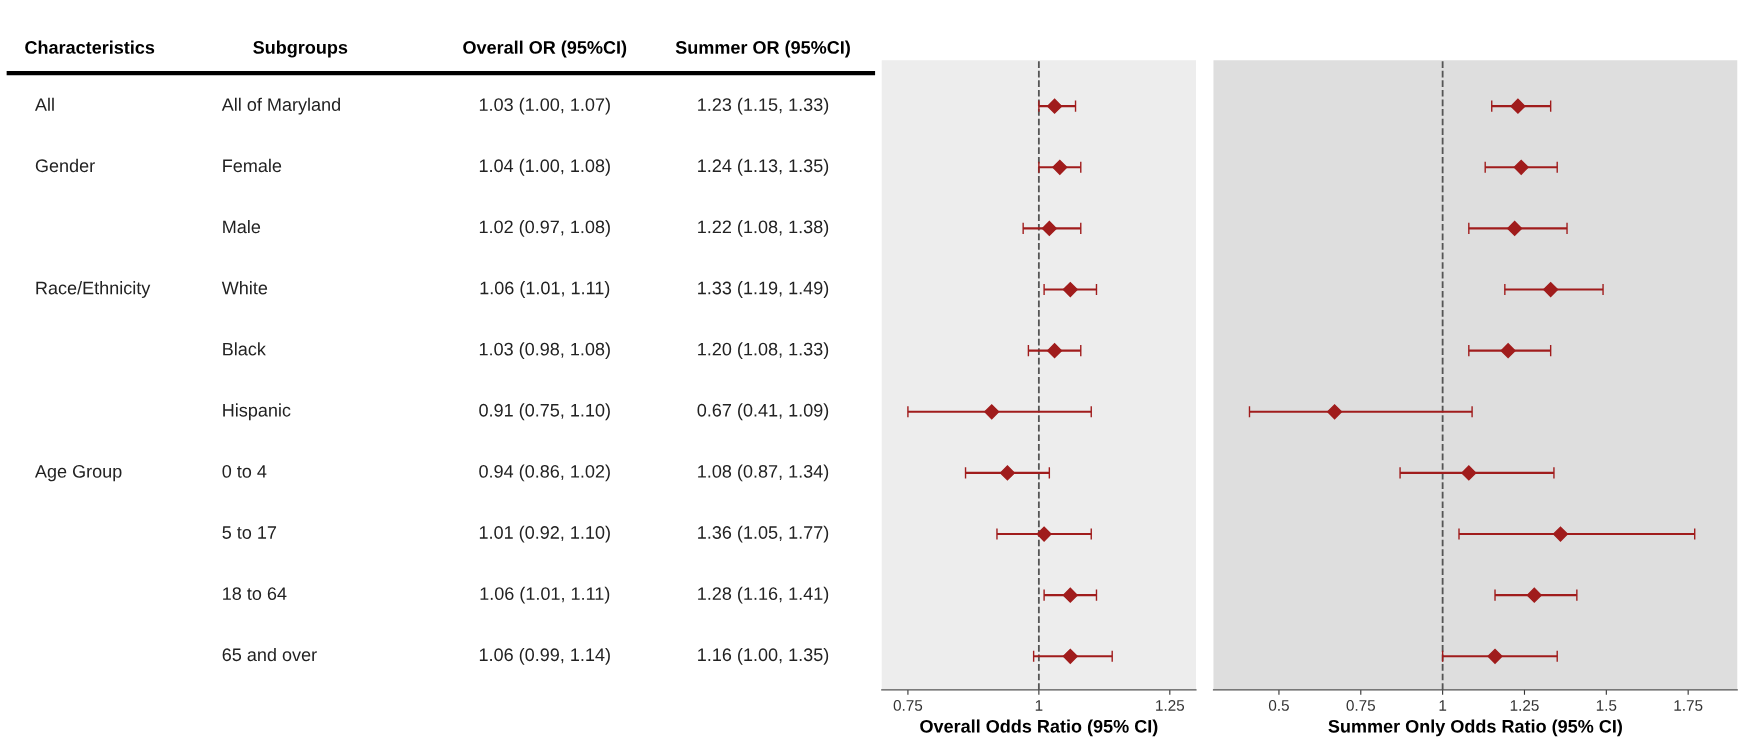  Describe the element at coordinates (90, 47) in the screenshot. I see `text: Characteristics` at that location.